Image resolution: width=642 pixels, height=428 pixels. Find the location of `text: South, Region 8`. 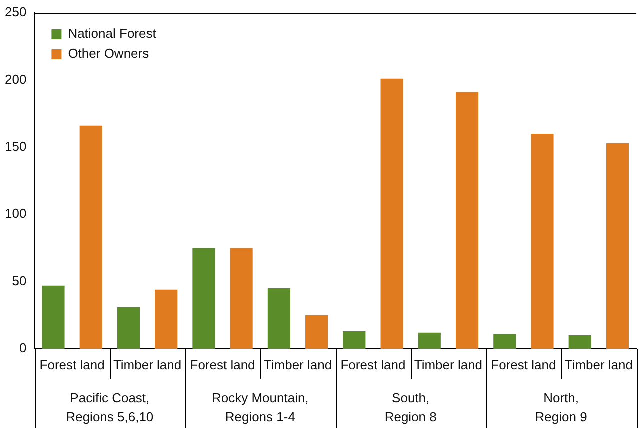

text: South, Region 8 is located at coordinates (410, 407).